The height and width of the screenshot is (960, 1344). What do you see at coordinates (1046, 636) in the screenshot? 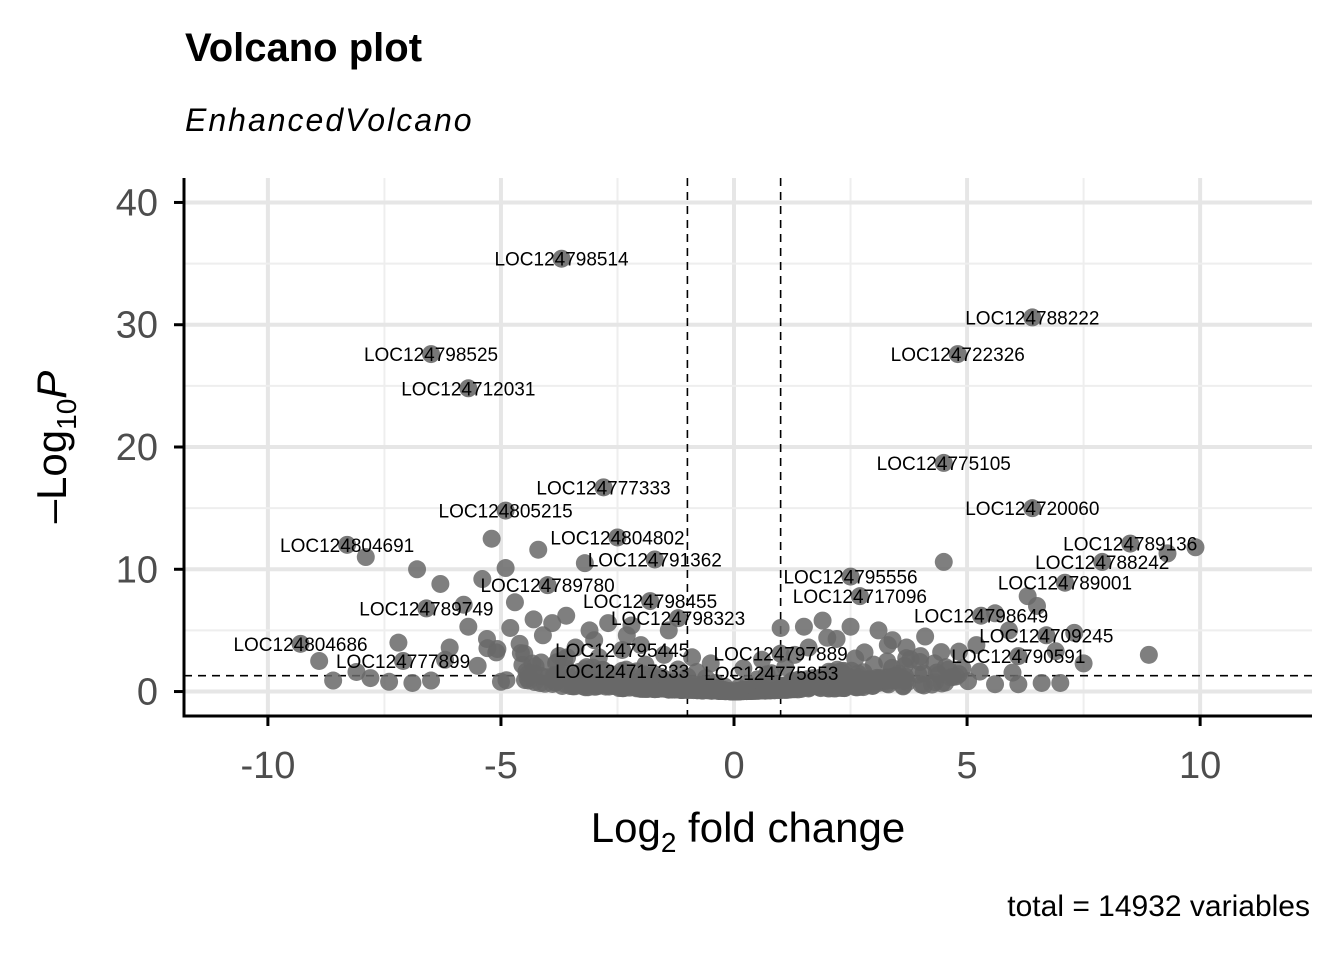
I see `point-label: LOC124709245` at bounding box center [1046, 636].